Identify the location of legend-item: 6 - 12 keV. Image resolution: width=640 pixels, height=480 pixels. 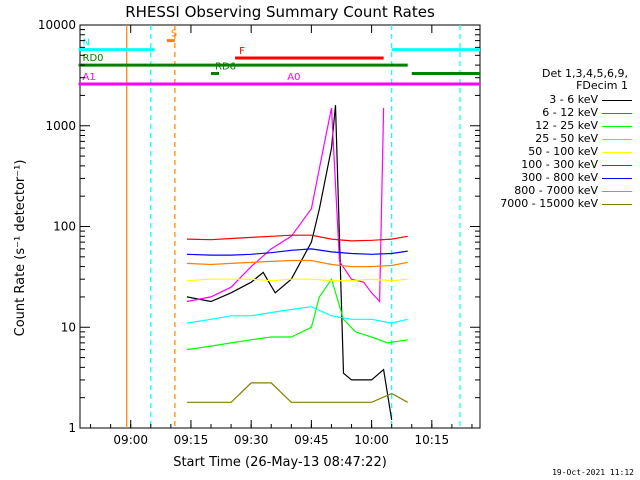
(557, 113).